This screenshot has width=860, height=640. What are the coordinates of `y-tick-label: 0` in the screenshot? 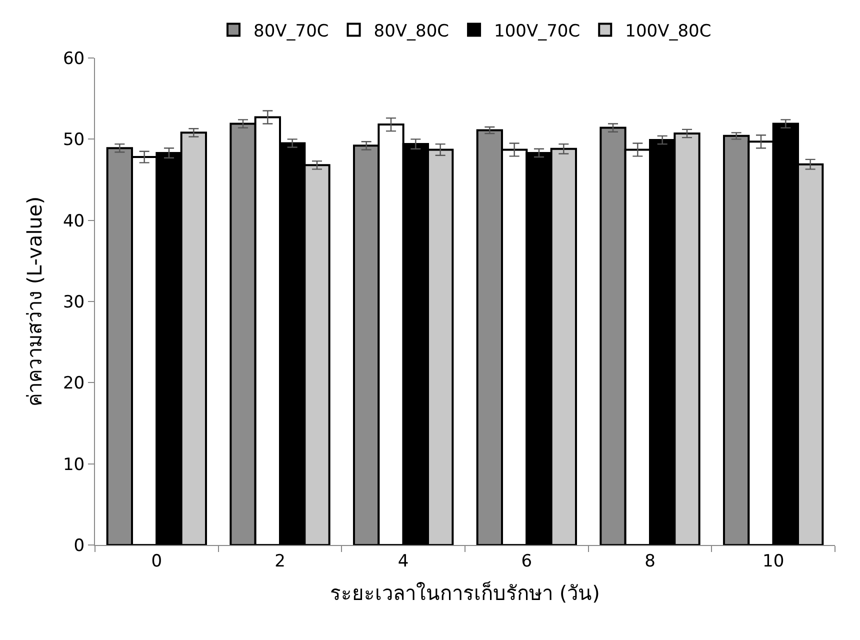 It's located at (79, 546).